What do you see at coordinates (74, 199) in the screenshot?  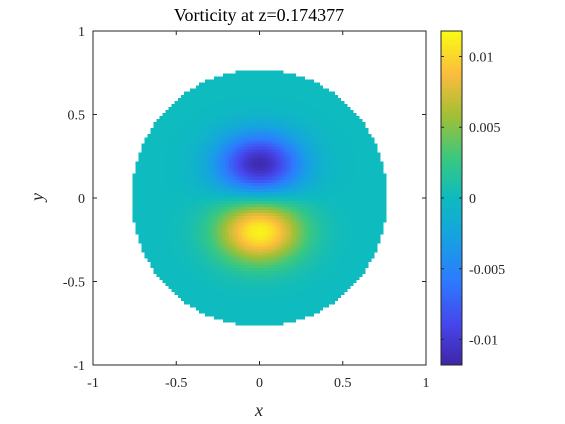 I see `y-tick-labels: -1 -0.5 0 0.5 1` at bounding box center [74, 199].